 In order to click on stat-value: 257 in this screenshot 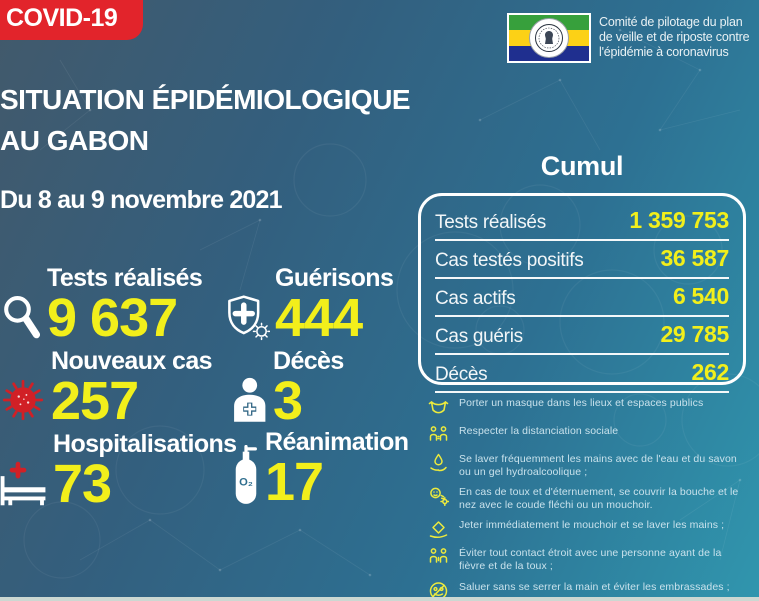, I will do `click(95, 401)`.